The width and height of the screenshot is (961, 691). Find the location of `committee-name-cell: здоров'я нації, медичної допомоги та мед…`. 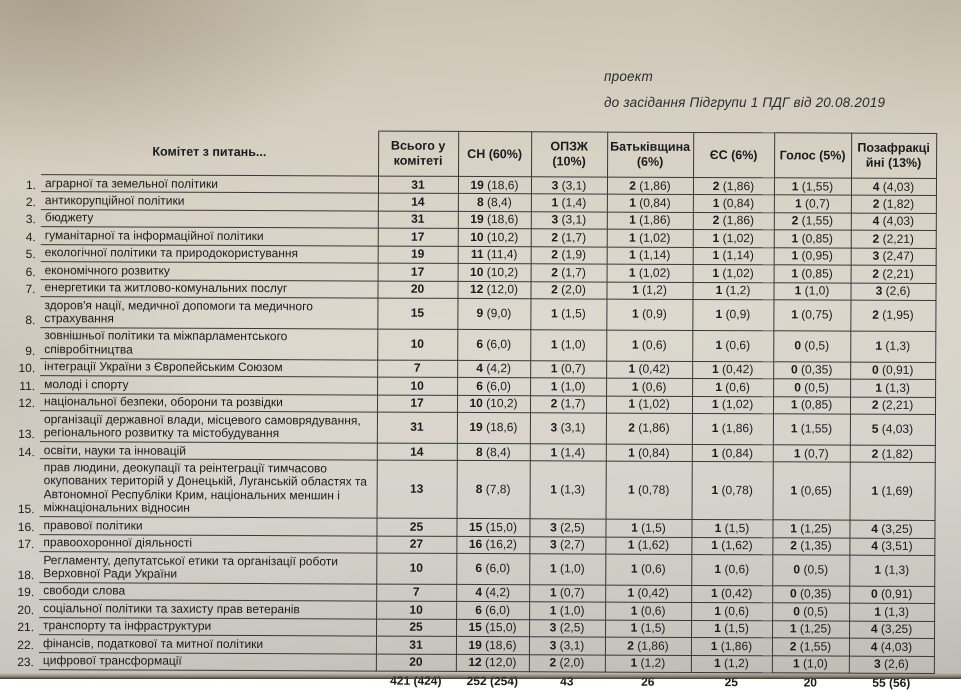

committee-name-cell: здоров'я нації, медичної допомоги та мед… is located at coordinates (209, 313).